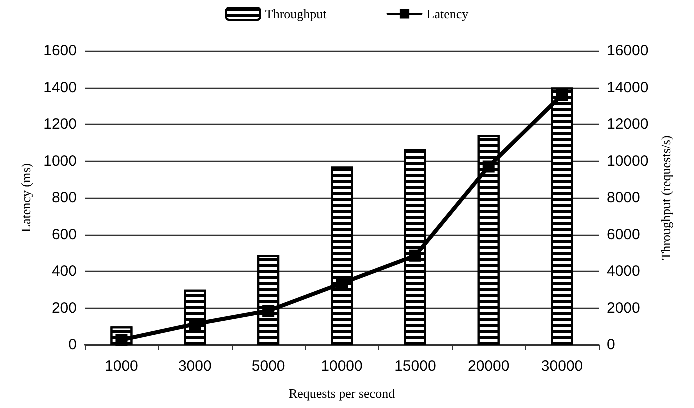 The width and height of the screenshot is (694, 408). I want to click on y2-tick-label: 2000, so click(623, 308).